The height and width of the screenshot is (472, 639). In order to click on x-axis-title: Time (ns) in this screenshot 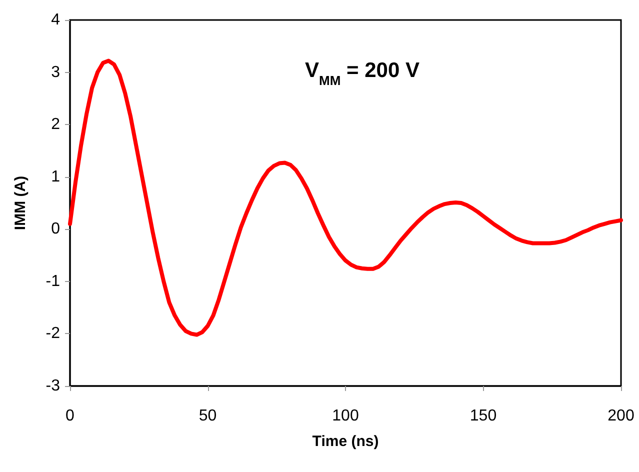, I will do `click(345, 441)`.